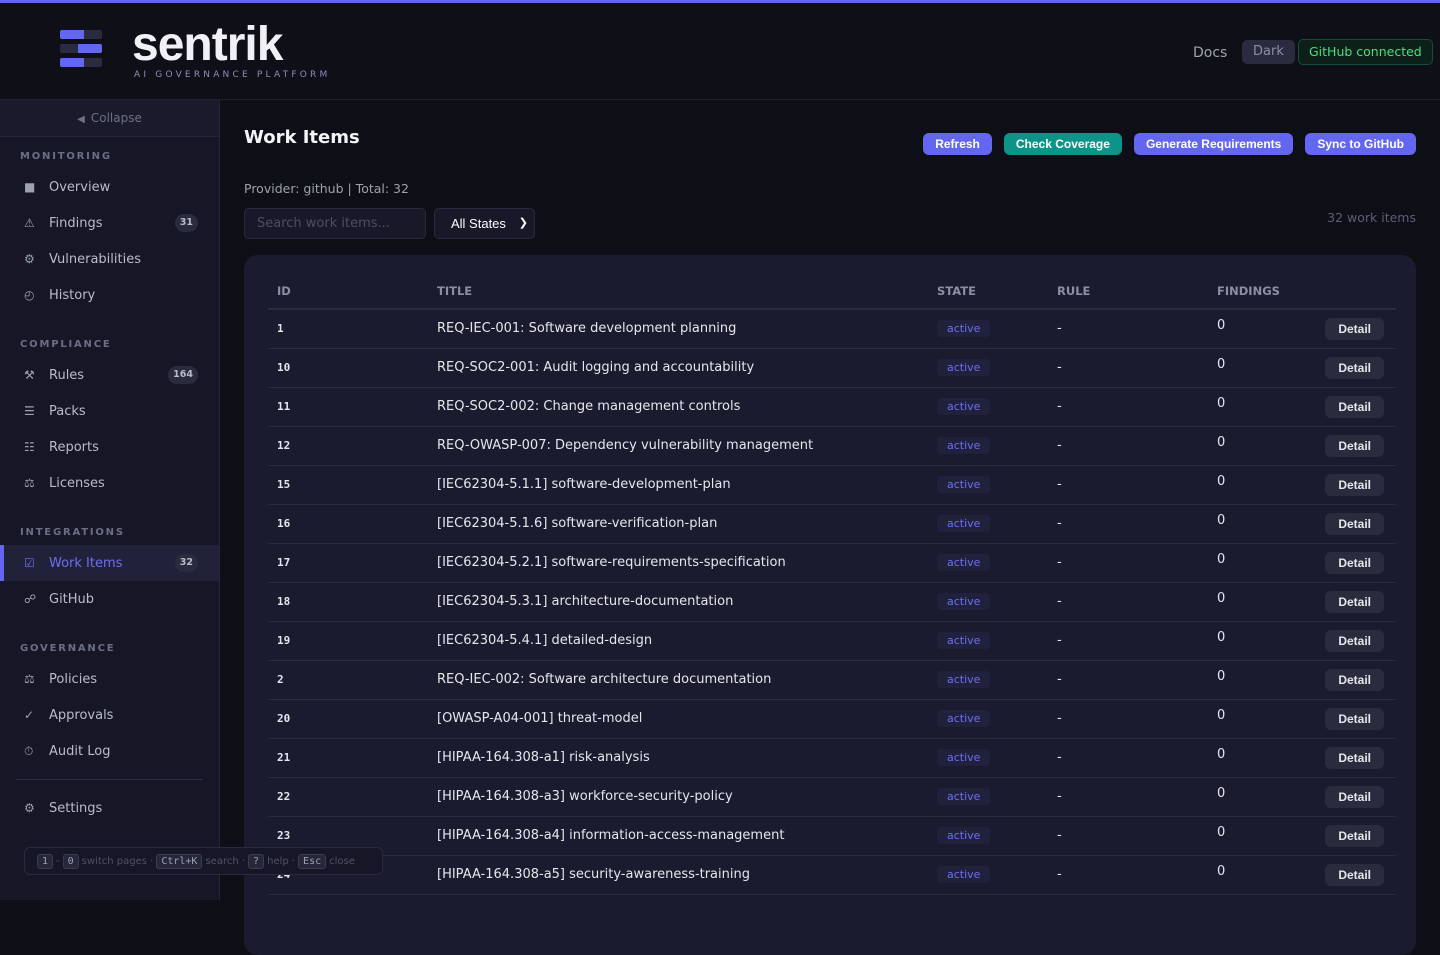 The height and width of the screenshot is (955, 1440). What do you see at coordinates (484, 223) in the screenshot?
I see `state-filter-select: All States ❯` at bounding box center [484, 223].